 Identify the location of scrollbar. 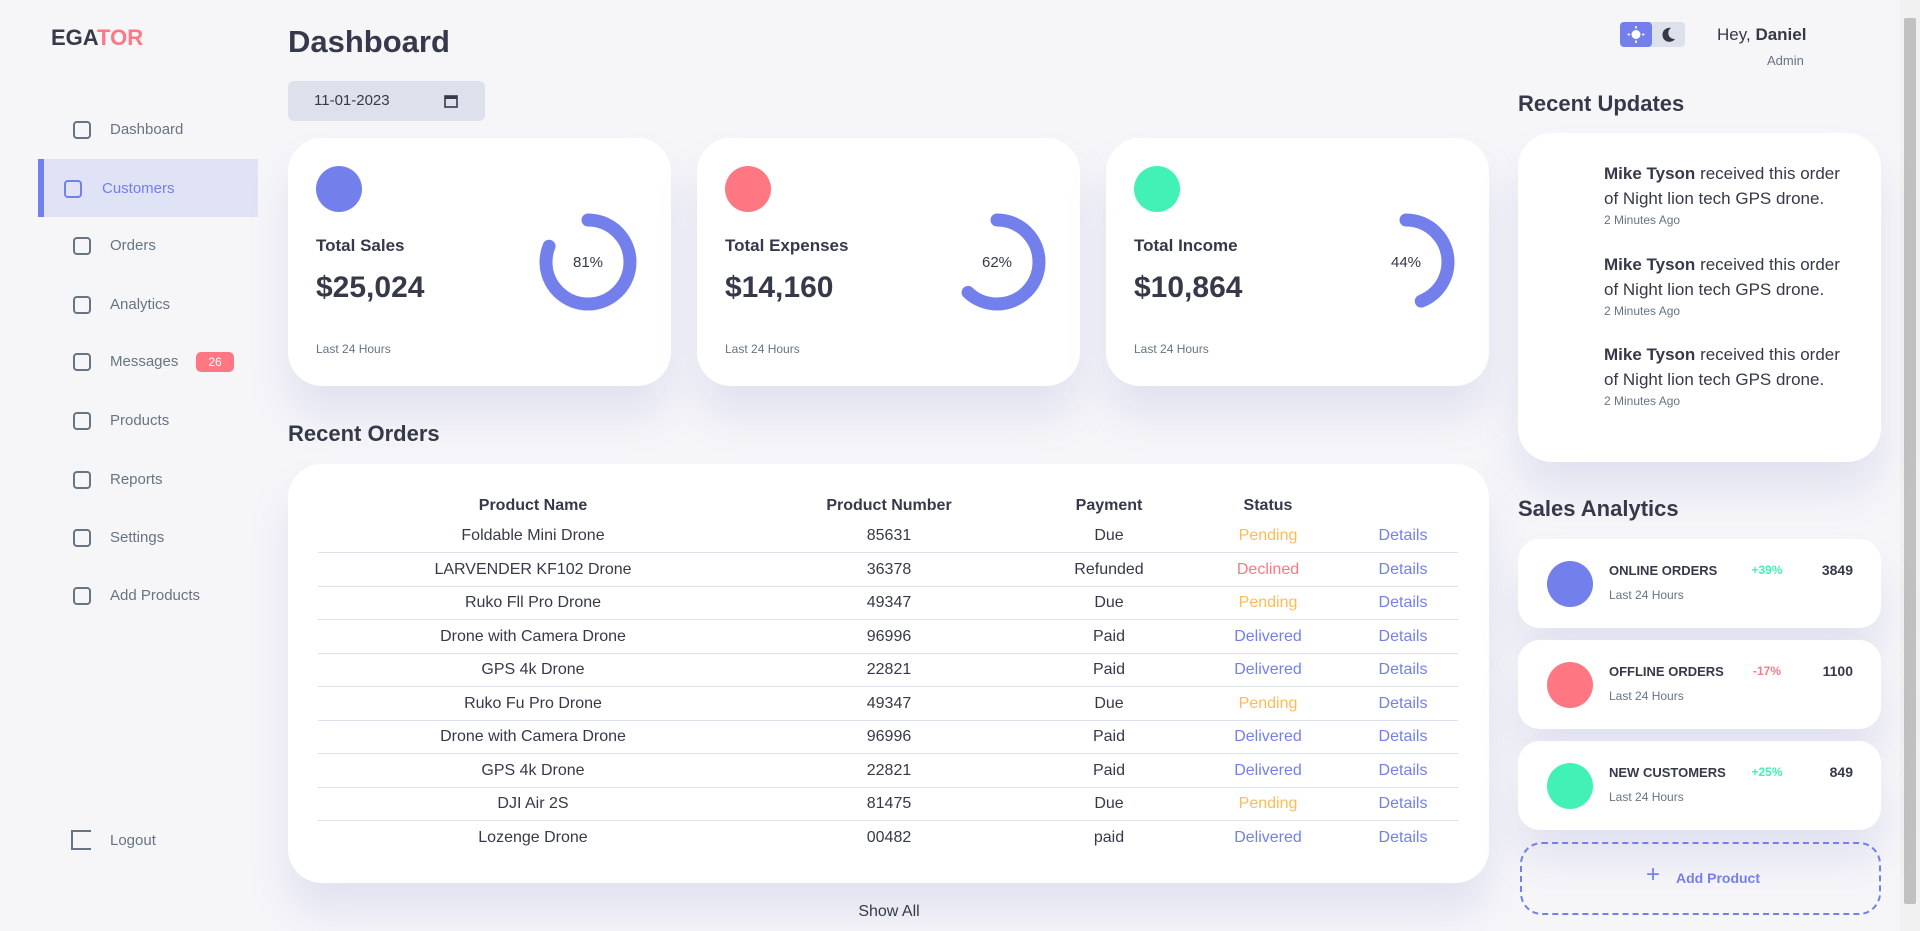
(1910, 465).